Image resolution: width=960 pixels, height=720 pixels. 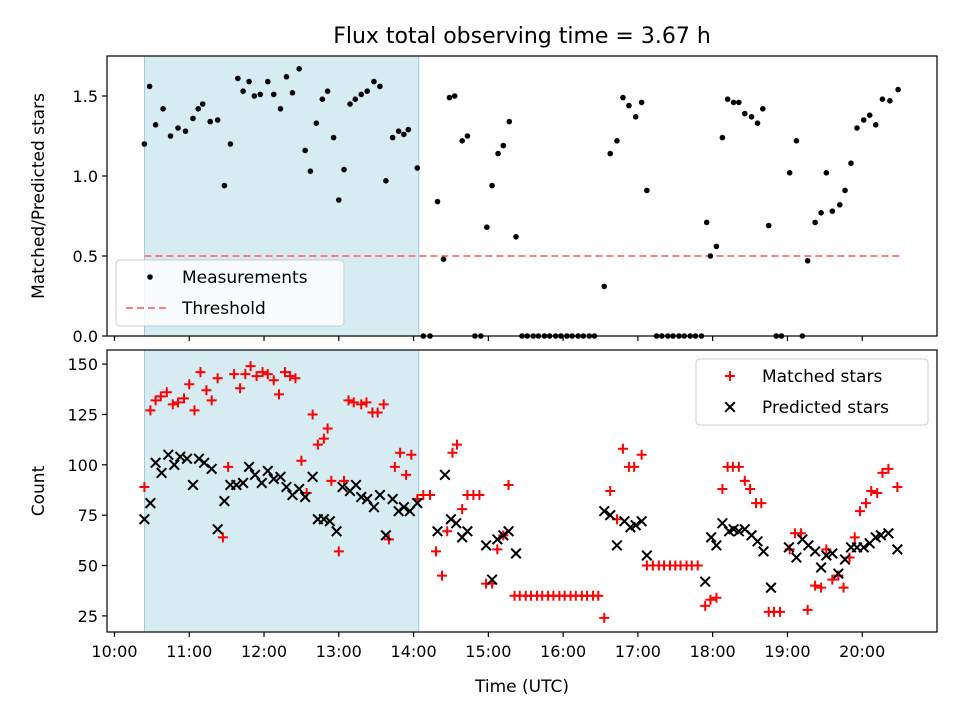 I want to click on chart-title: Flux total observing time = 3.67 h, so click(x=522, y=36).